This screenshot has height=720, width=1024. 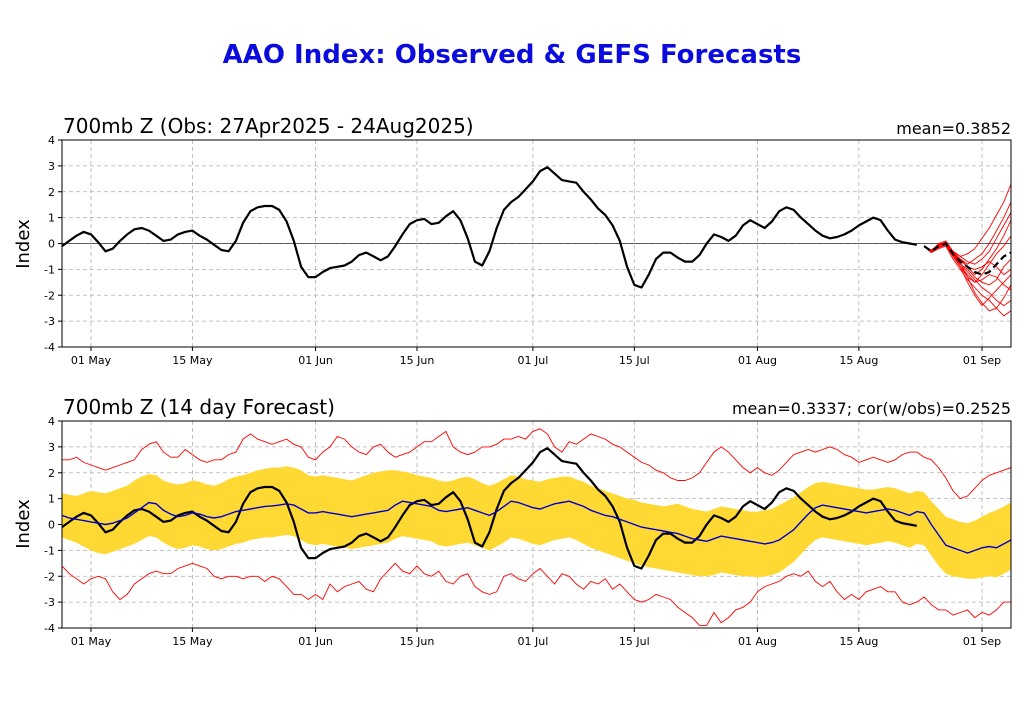 I want to click on spread-band, so click(x=536, y=522).